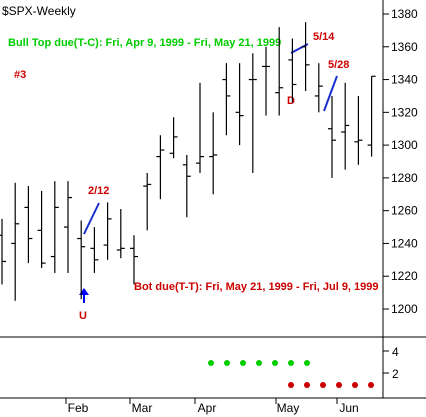 Image resolution: width=426 pixels, height=417 pixels. Describe the element at coordinates (291, 374) in the screenshot. I see `indicator-dots` at that location.